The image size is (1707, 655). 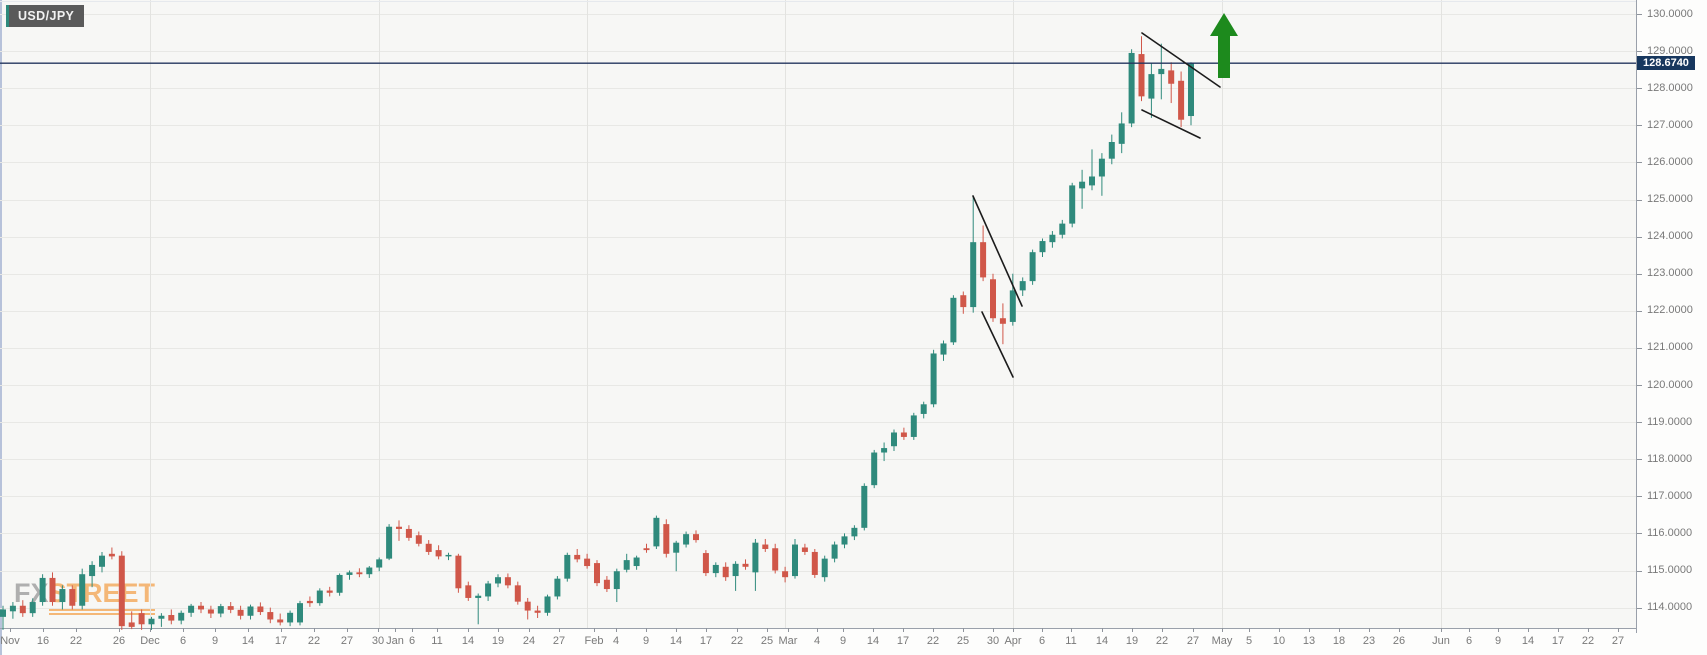 I want to click on trendline-flag2-lower, so click(x=1171, y=124).